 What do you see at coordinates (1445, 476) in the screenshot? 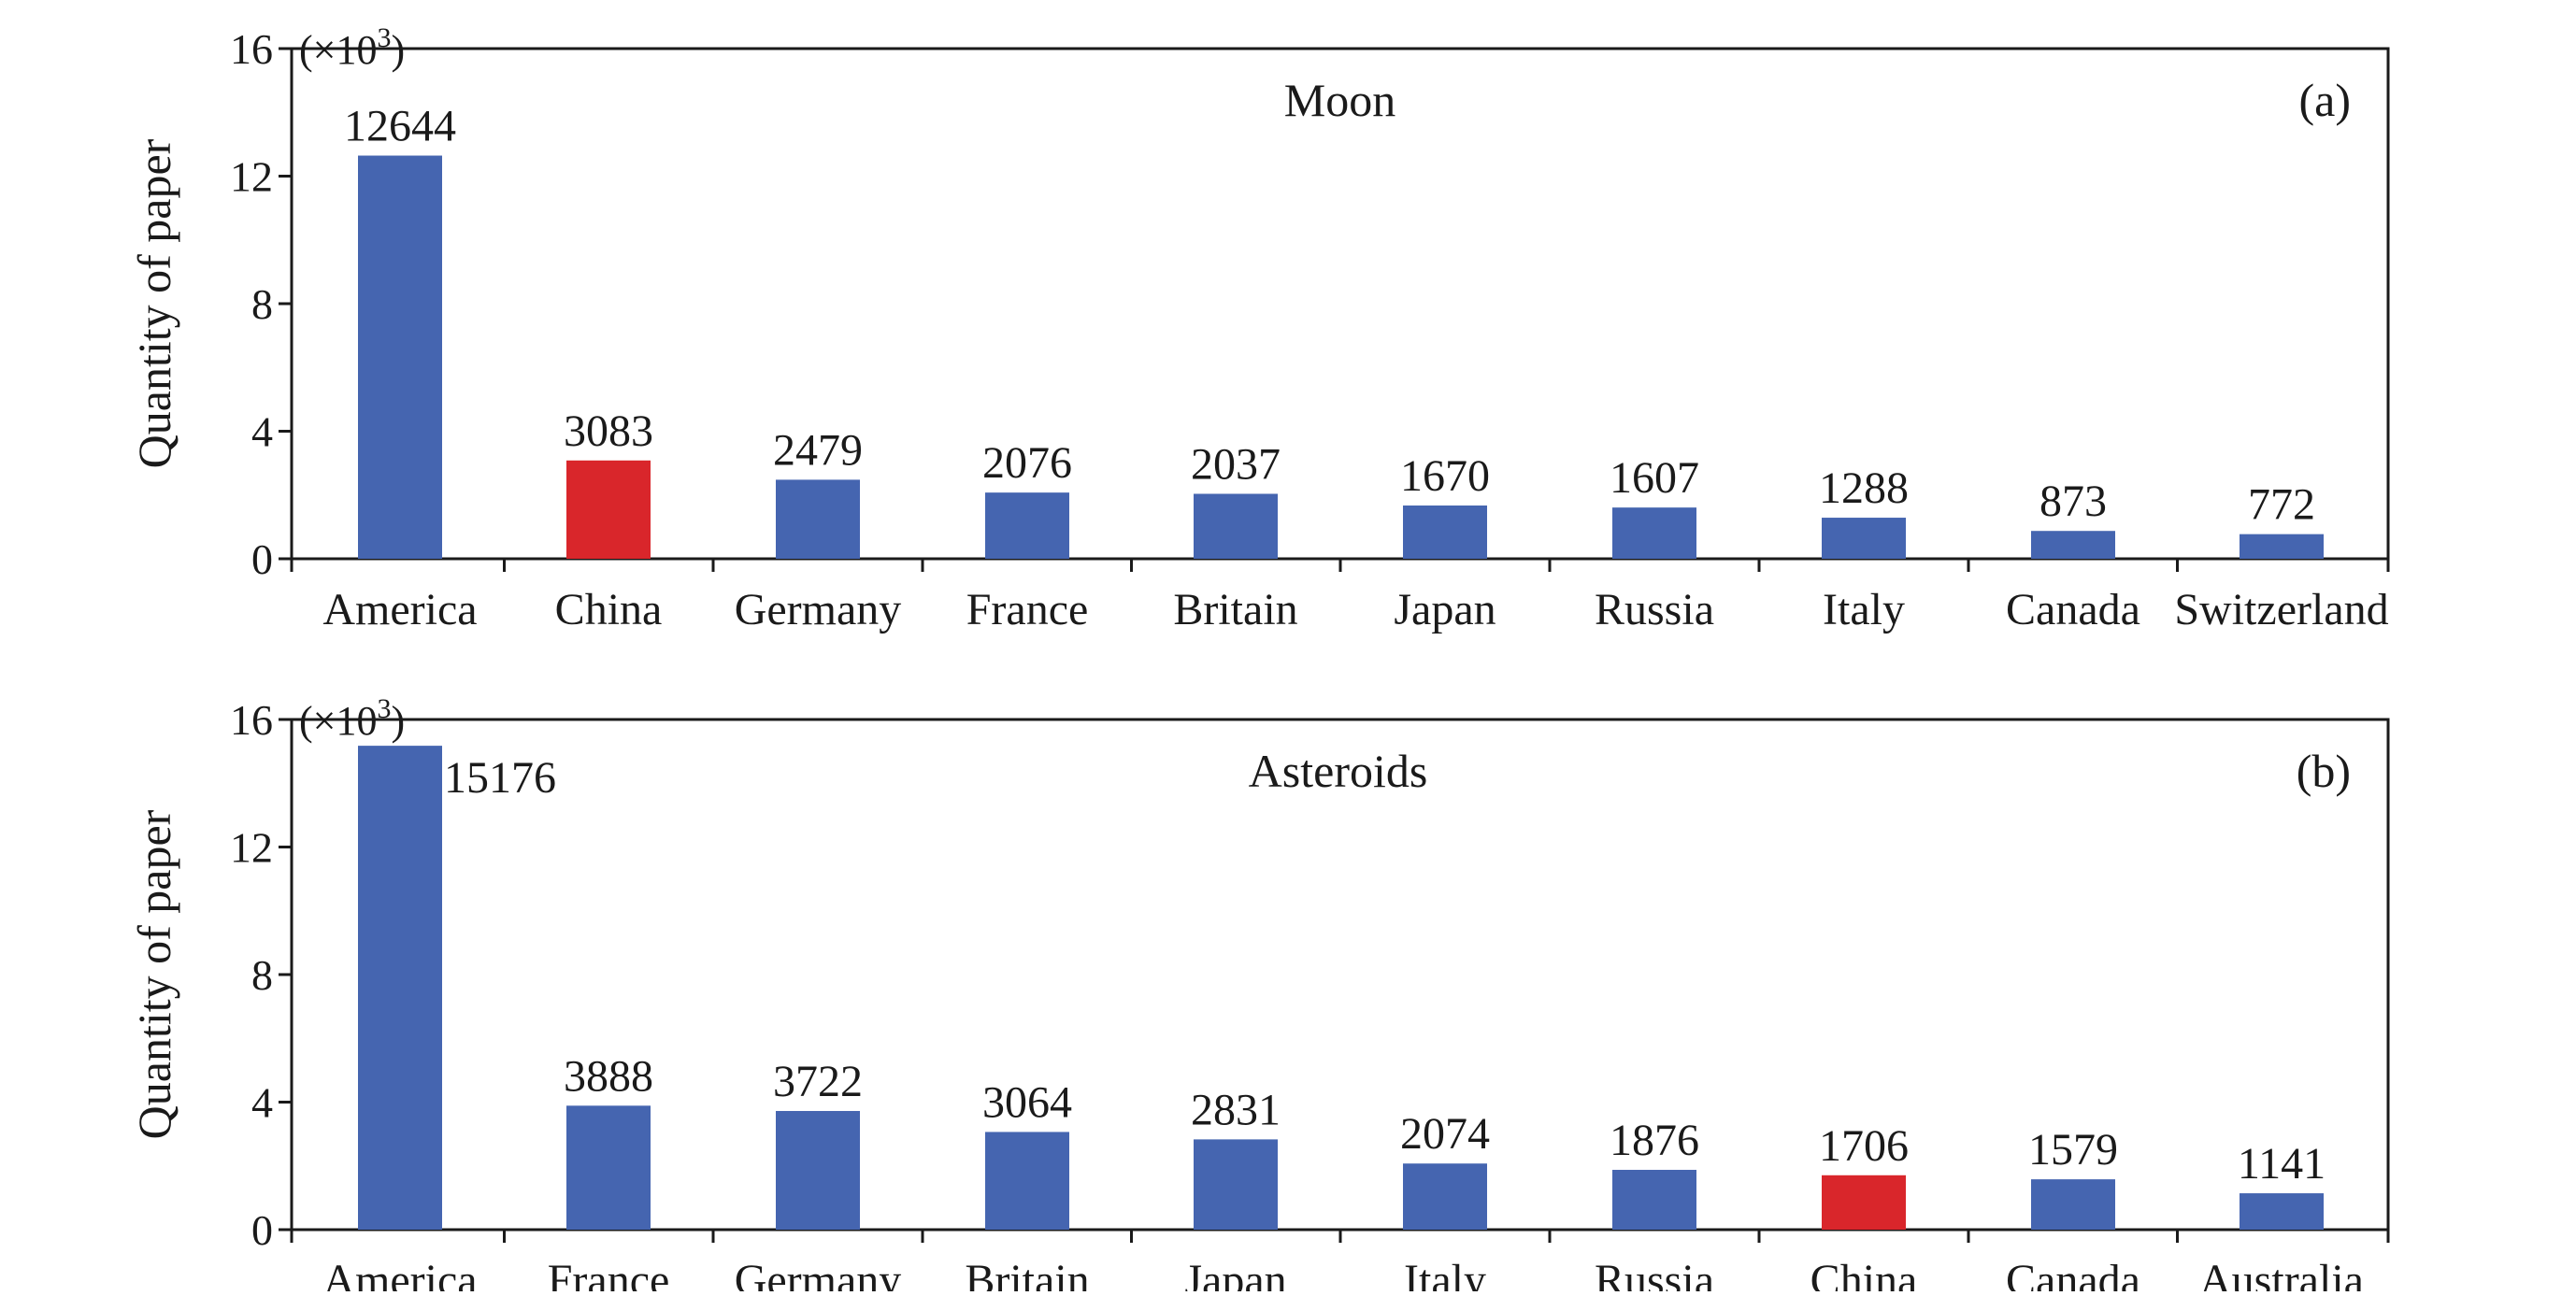
I see `bar-value-label: 1670` at bounding box center [1445, 476].